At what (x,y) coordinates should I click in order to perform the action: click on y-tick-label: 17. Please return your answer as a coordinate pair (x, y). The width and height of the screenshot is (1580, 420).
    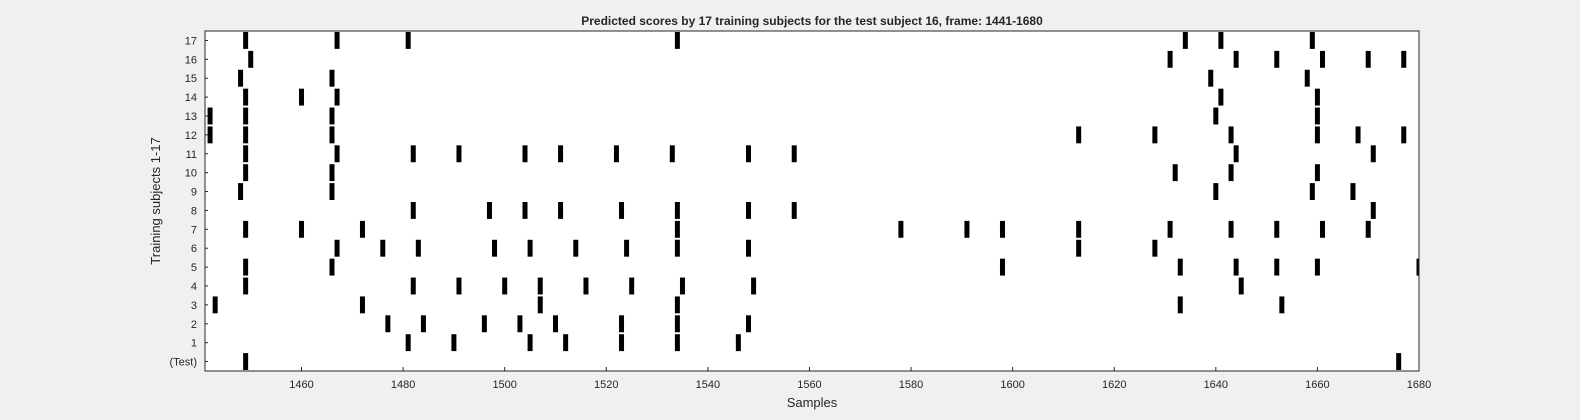
    Looking at the image, I should click on (191, 41).